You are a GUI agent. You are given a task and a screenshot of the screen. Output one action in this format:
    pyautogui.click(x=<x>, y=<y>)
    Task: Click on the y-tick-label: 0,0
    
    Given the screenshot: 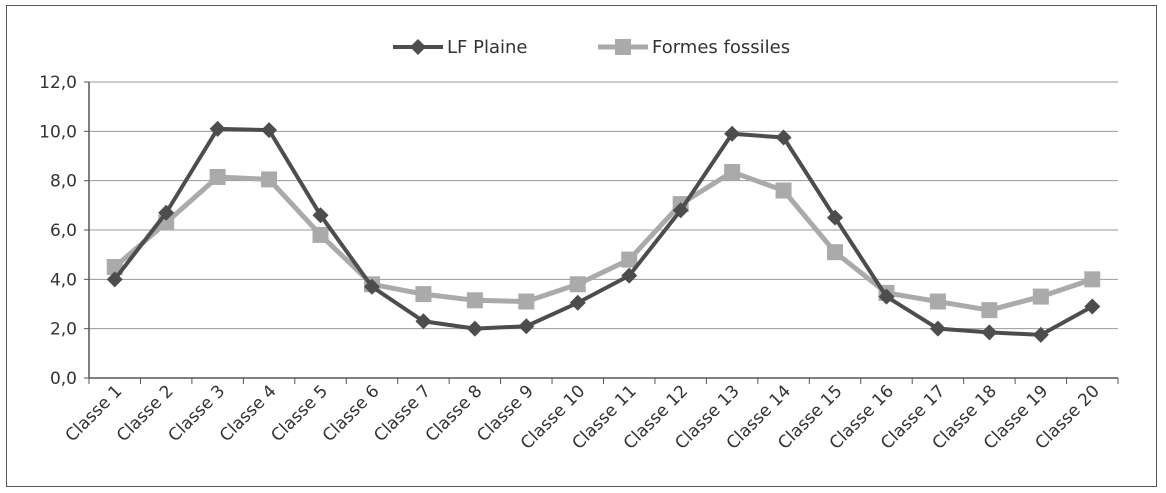 What is the action you would take?
    pyautogui.click(x=63, y=379)
    